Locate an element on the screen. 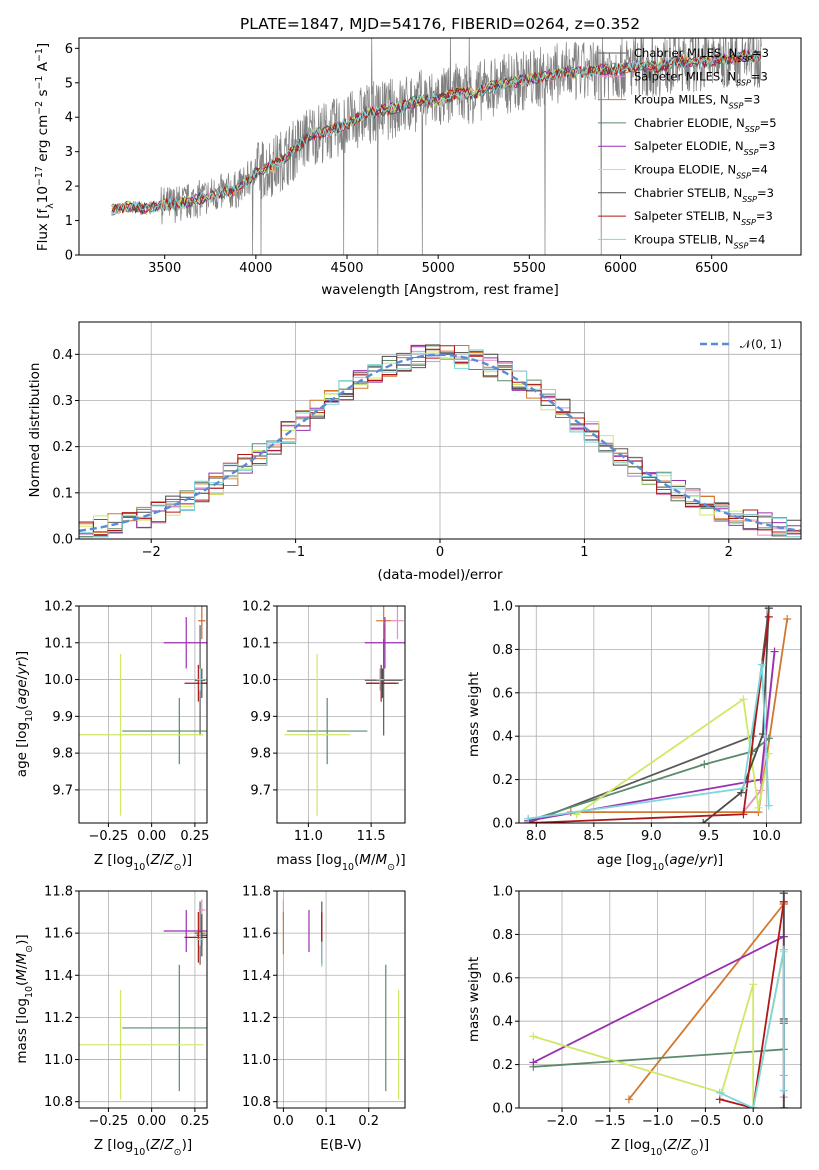 This screenshot has width=819, height=1170. residuals-ytick-label: 0.1 is located at coordinates (62, 493).